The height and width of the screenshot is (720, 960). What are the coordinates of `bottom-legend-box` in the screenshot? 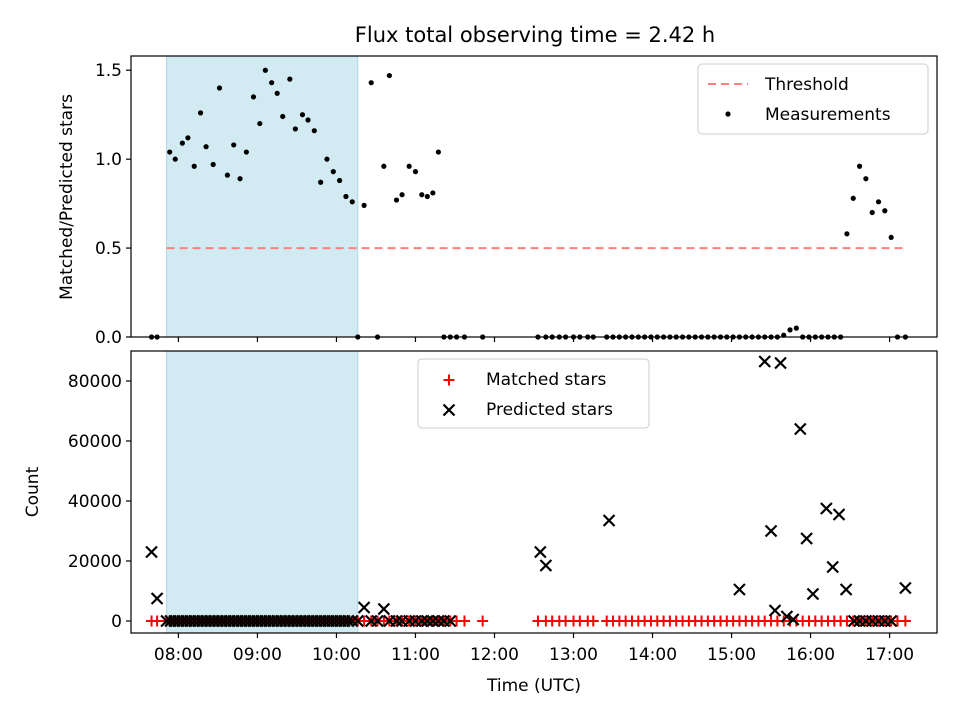 It's located at (533, 393).